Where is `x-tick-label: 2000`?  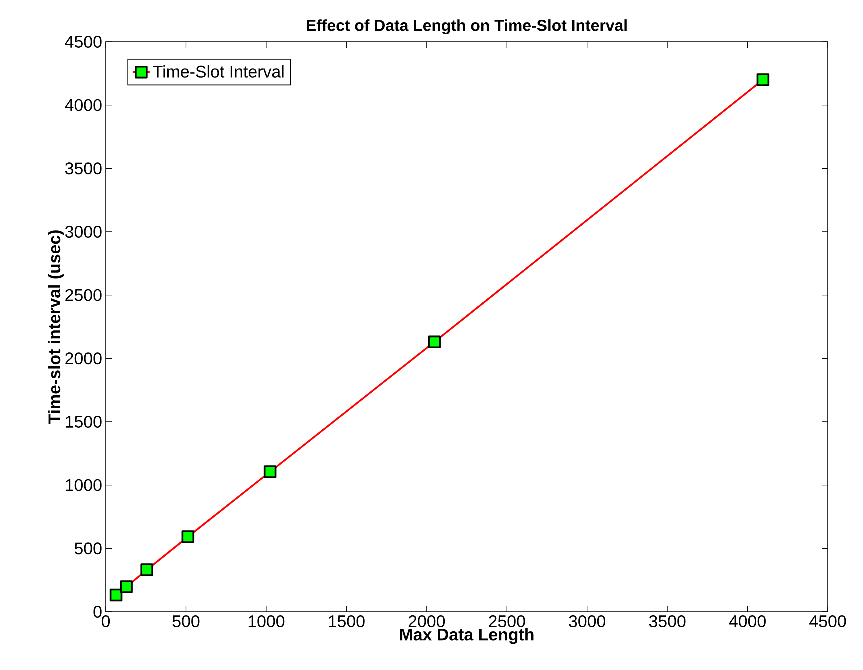
x-tick-label: 2000 is located at coordinates (427, 622).